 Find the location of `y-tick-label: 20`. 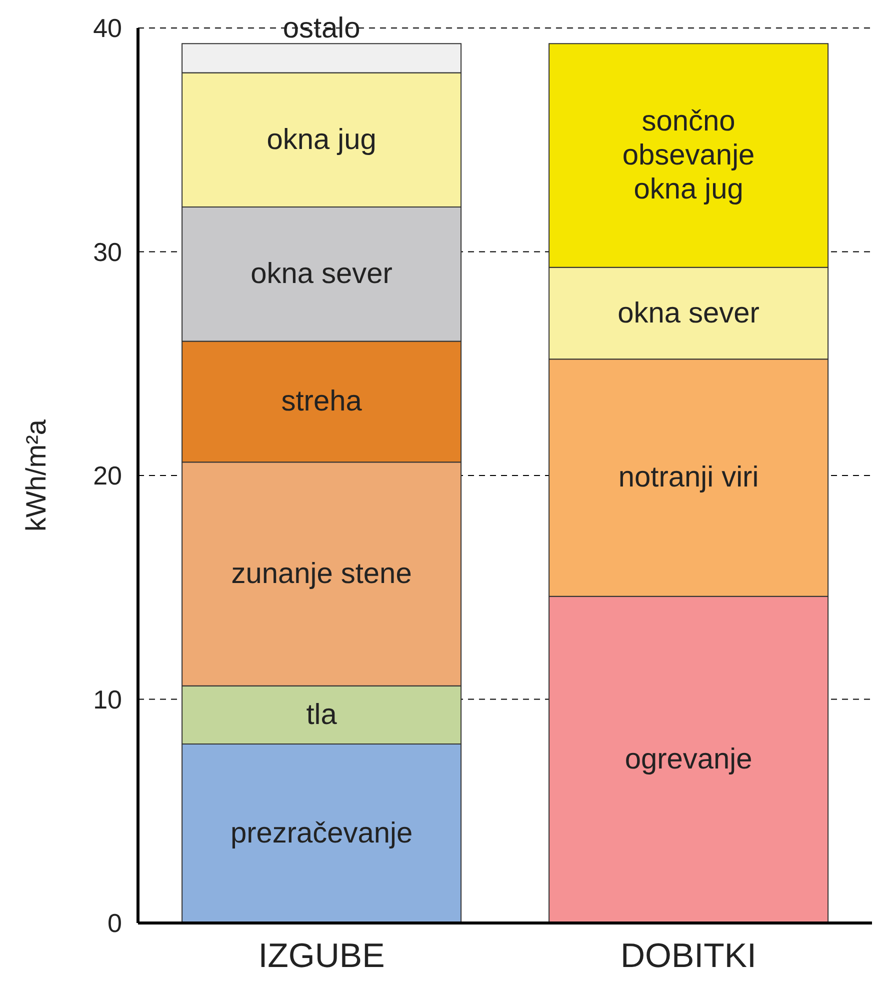

y-tick-label: 20 is located at coordinates (107, 475).